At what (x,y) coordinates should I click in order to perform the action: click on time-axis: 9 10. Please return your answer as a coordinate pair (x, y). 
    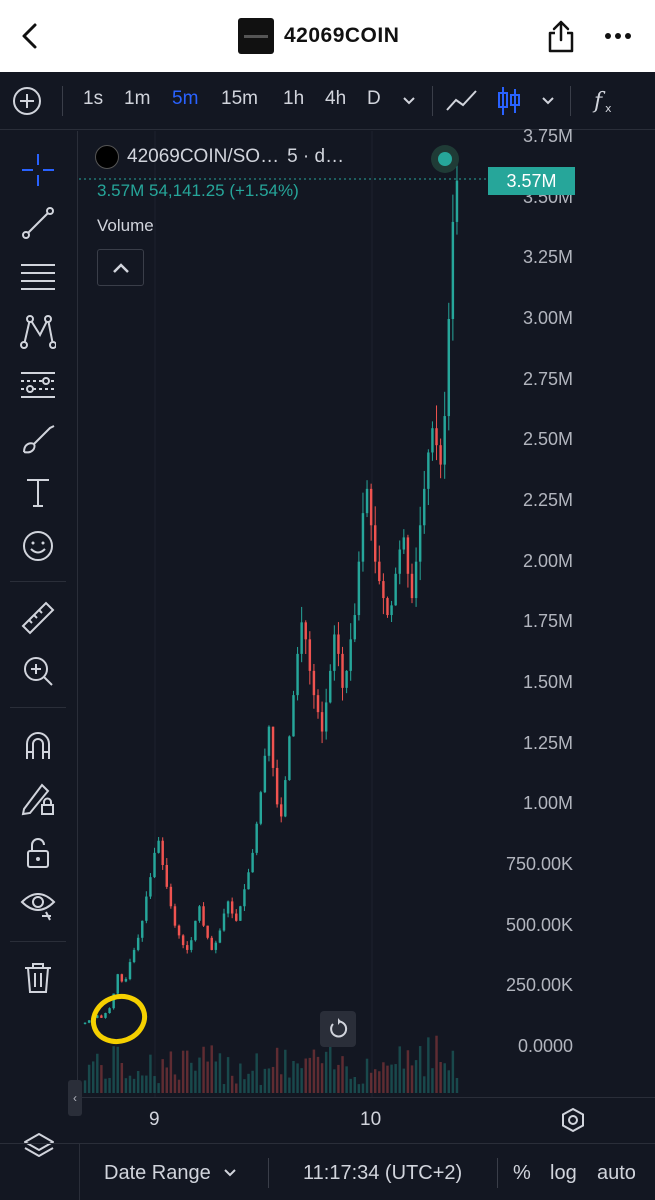
    Looking at the image, I should click on (367, 1120).